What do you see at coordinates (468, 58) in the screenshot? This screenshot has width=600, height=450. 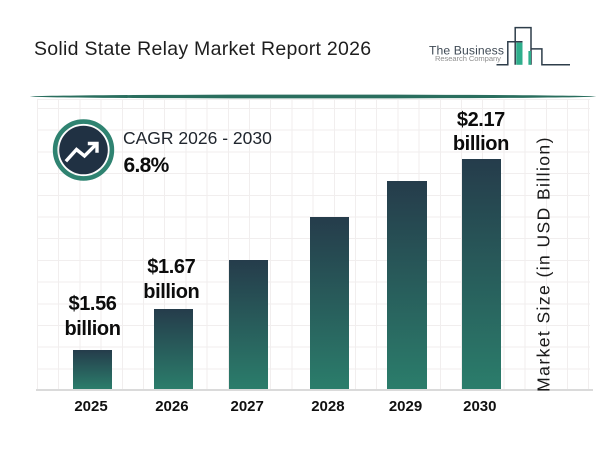 I see `svg-text: Research Company` at bounding box center [468, 58].